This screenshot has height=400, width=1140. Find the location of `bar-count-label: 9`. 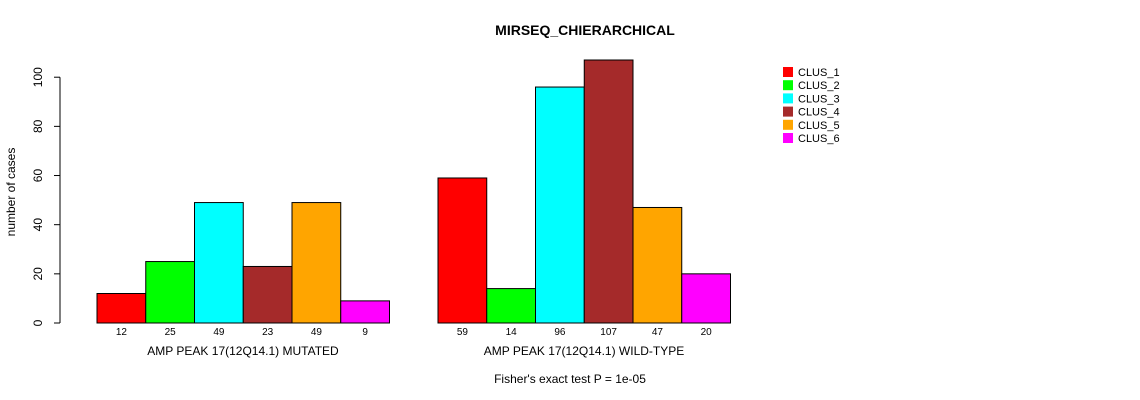

bar-count-label: 9 is located at coordinates (365, 332).